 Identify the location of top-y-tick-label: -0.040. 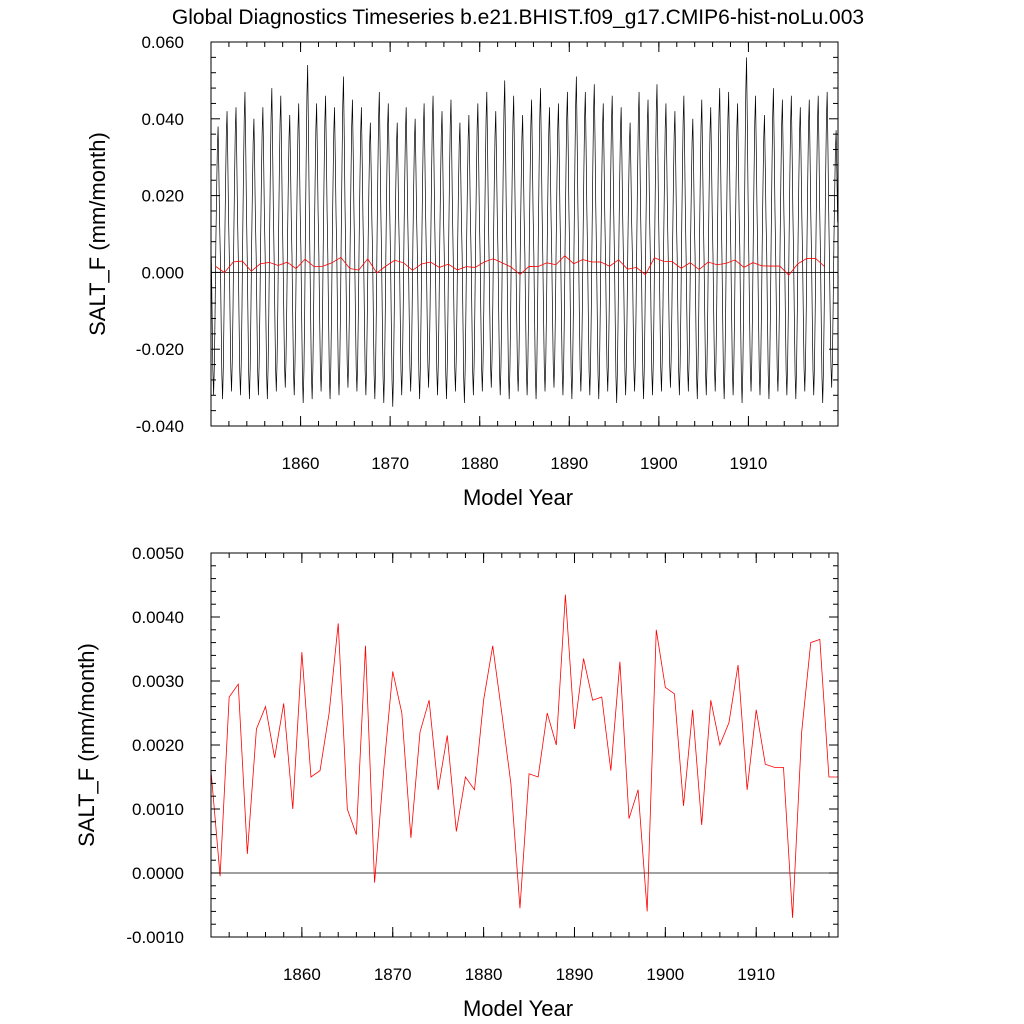
(160, 426).